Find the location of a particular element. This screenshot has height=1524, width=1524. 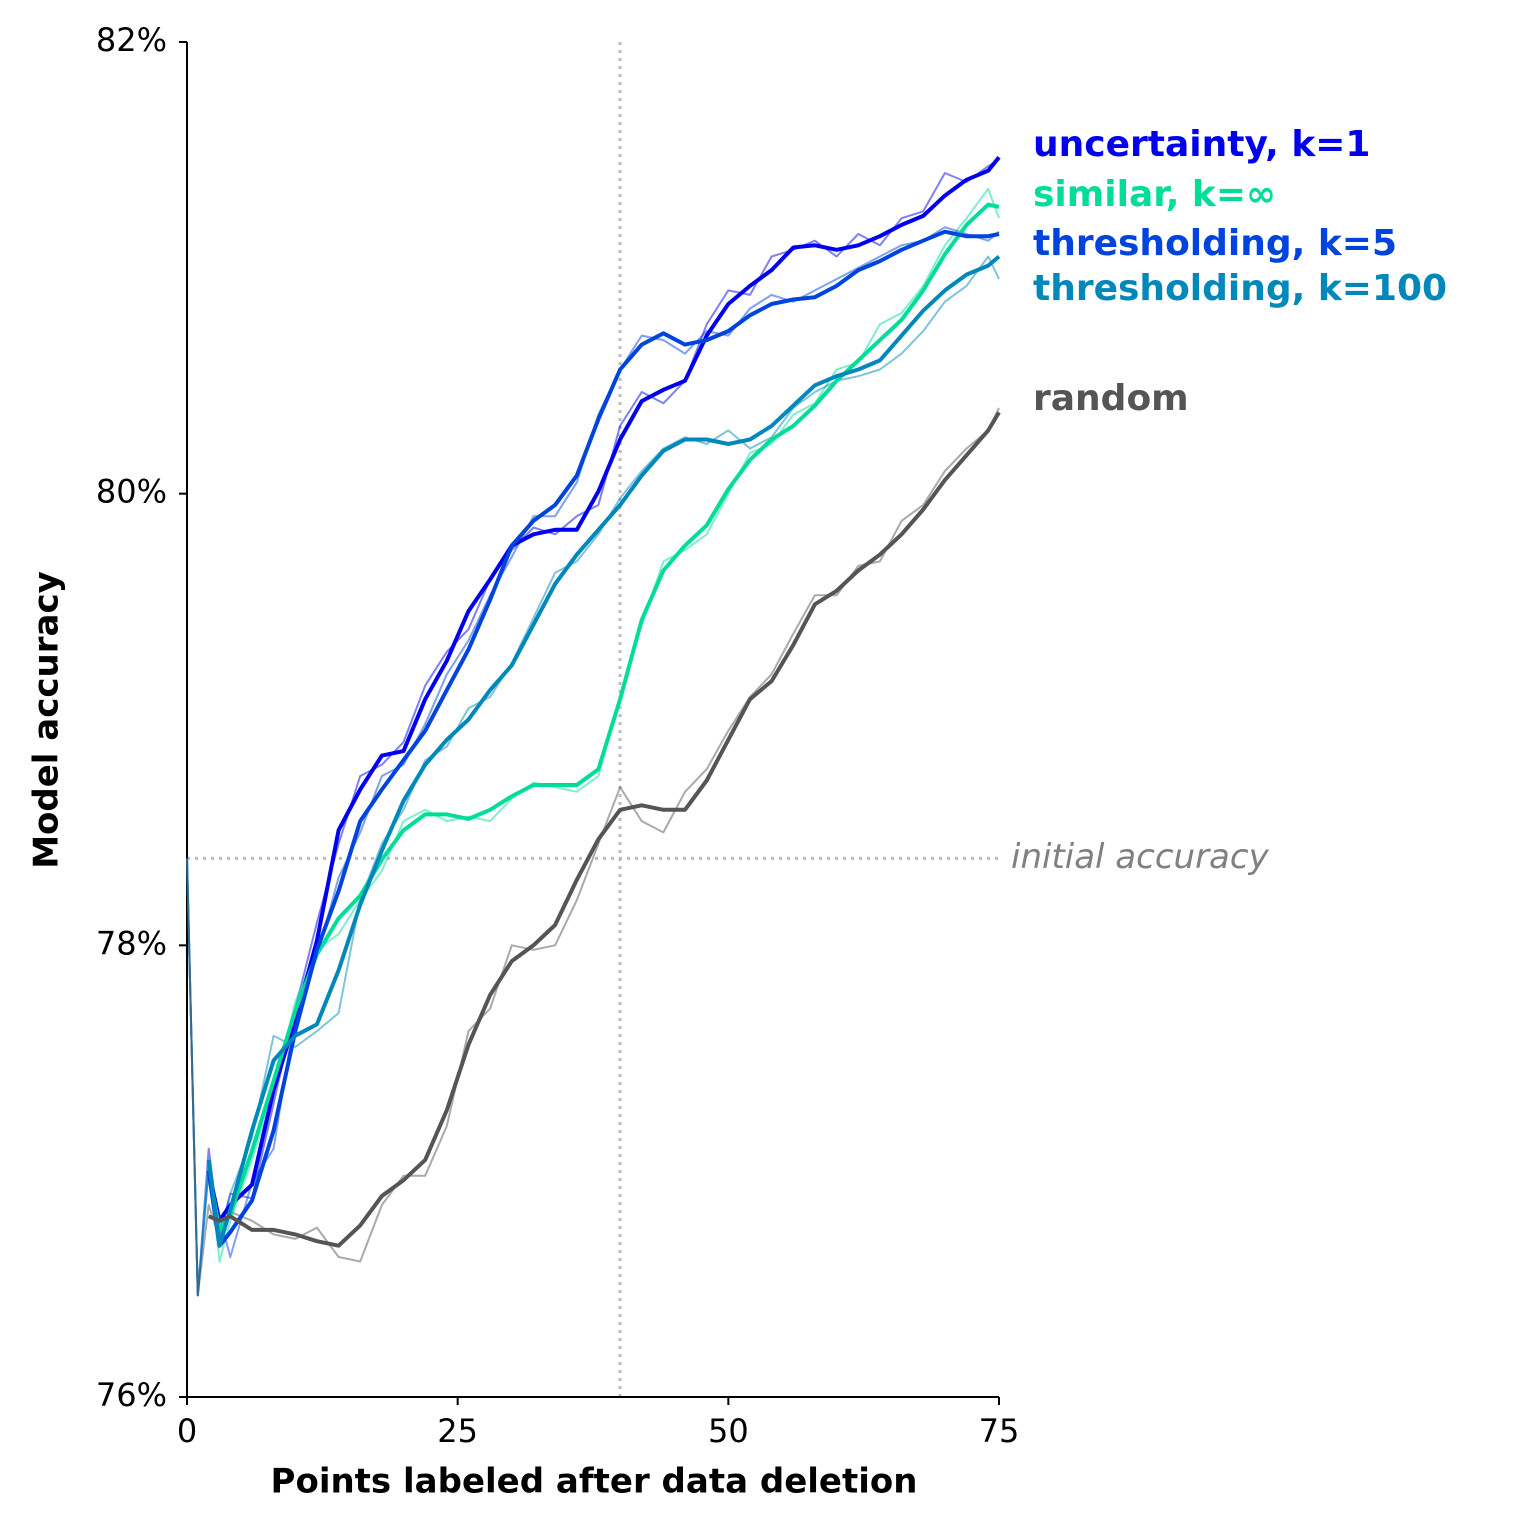

x-tick-label: 25 is located at coordinates (457, 1431).